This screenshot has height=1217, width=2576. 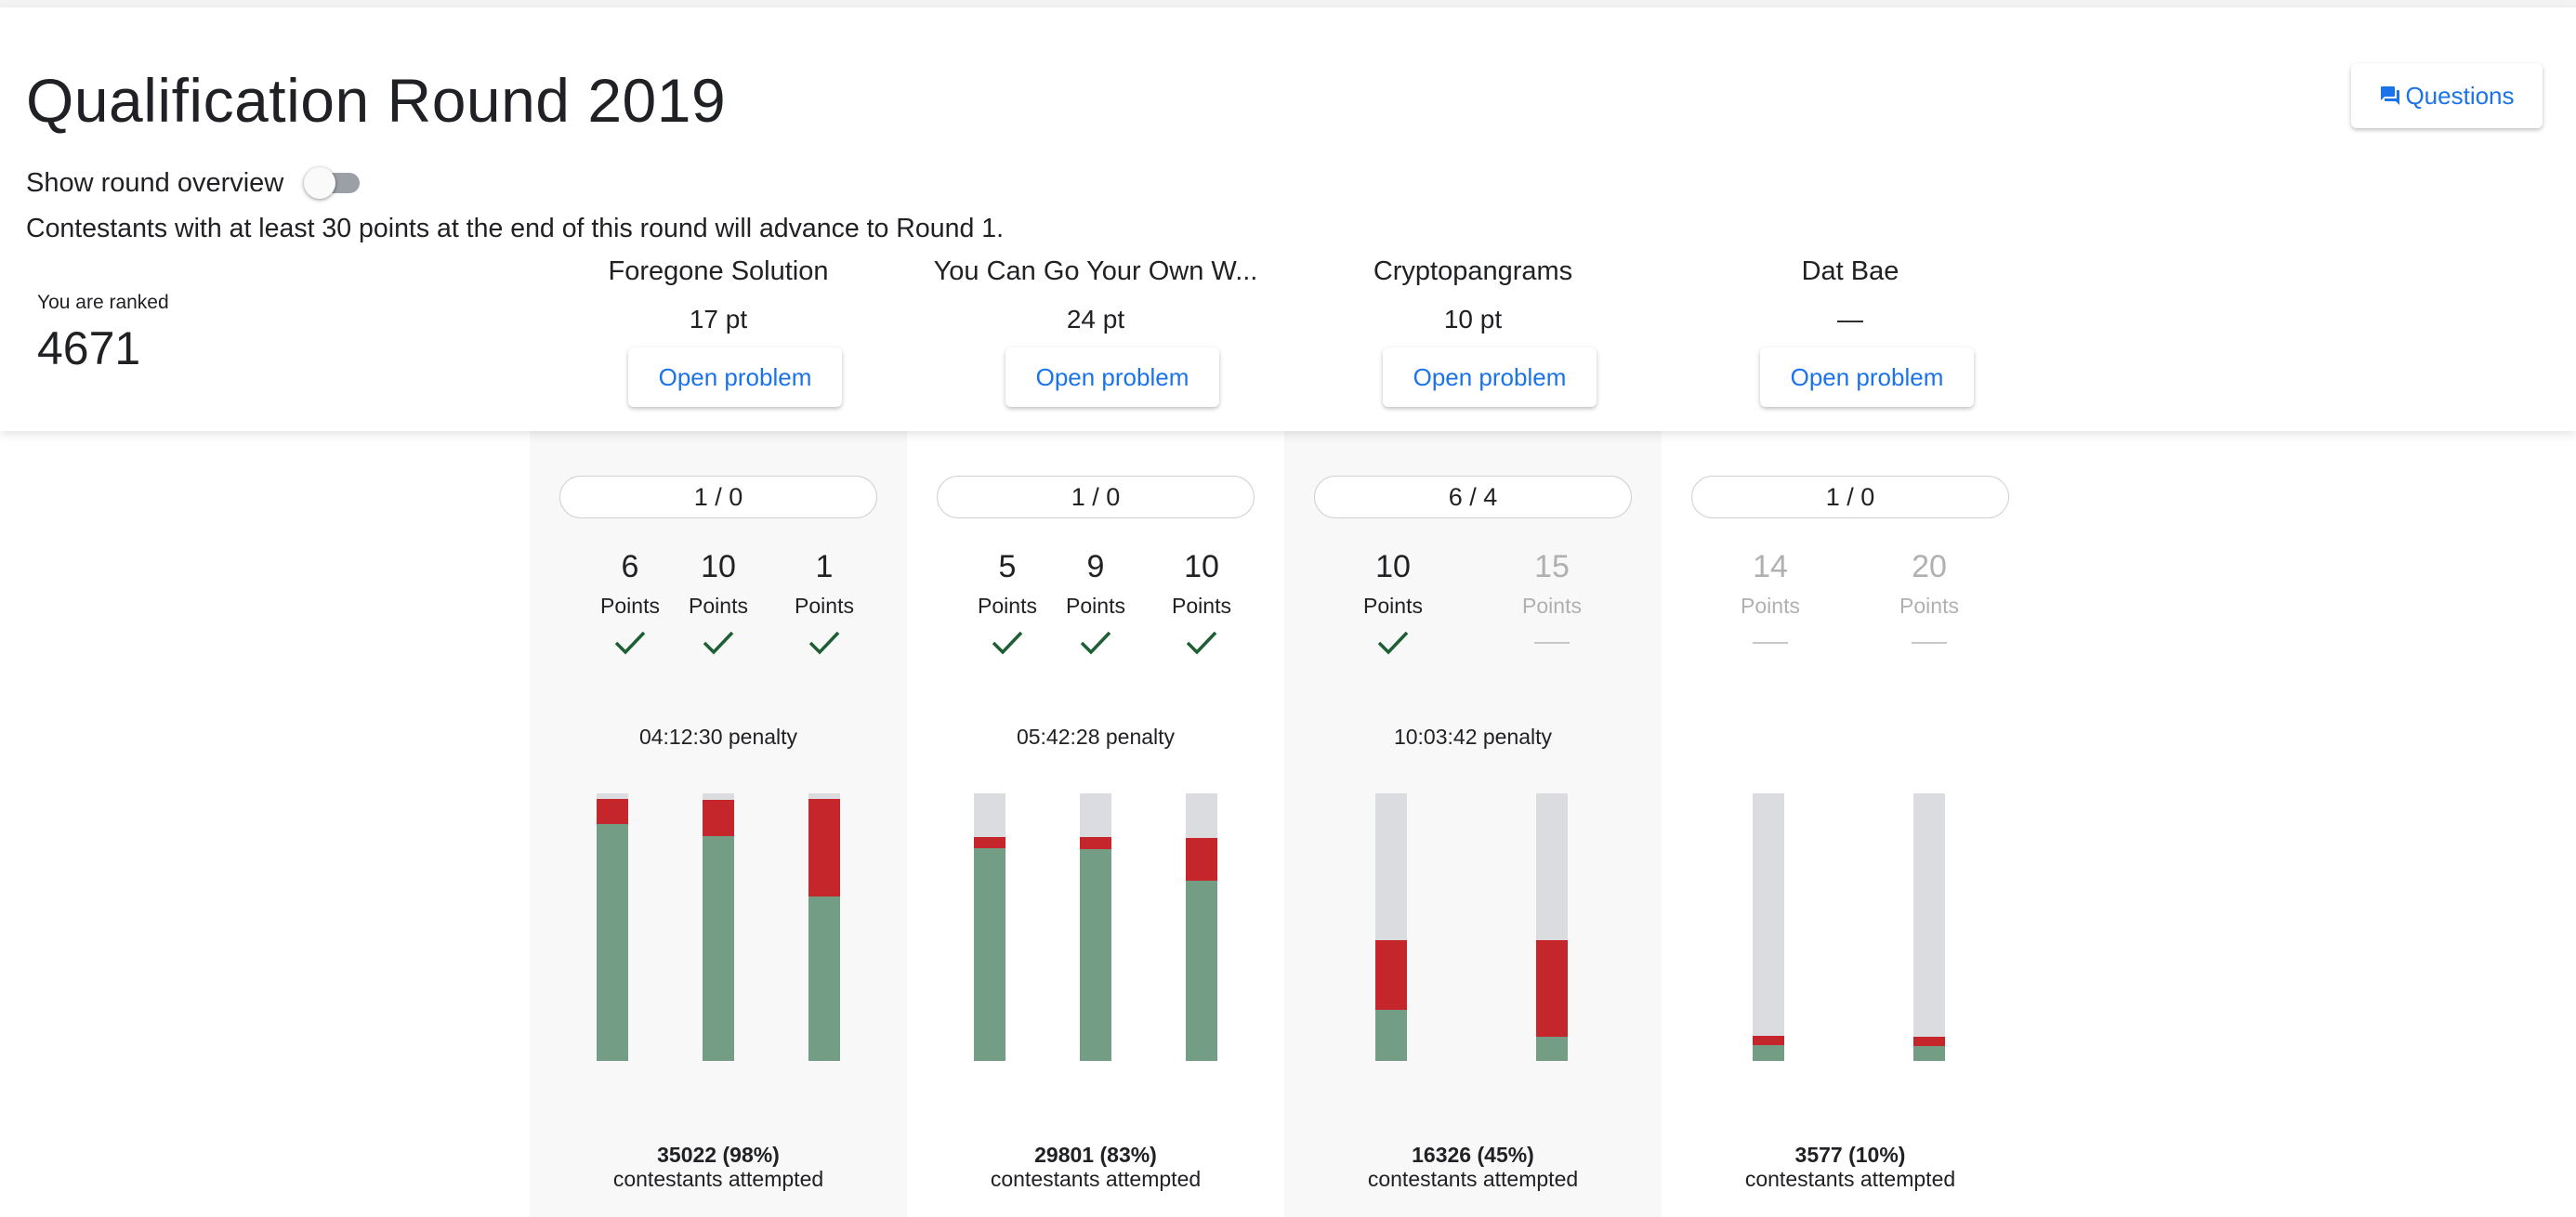 What do you see at coordinates (1473, 271) in the screenshot?
I see `problem-name: Cryptopangrams` at bounding box center [1473, 271].